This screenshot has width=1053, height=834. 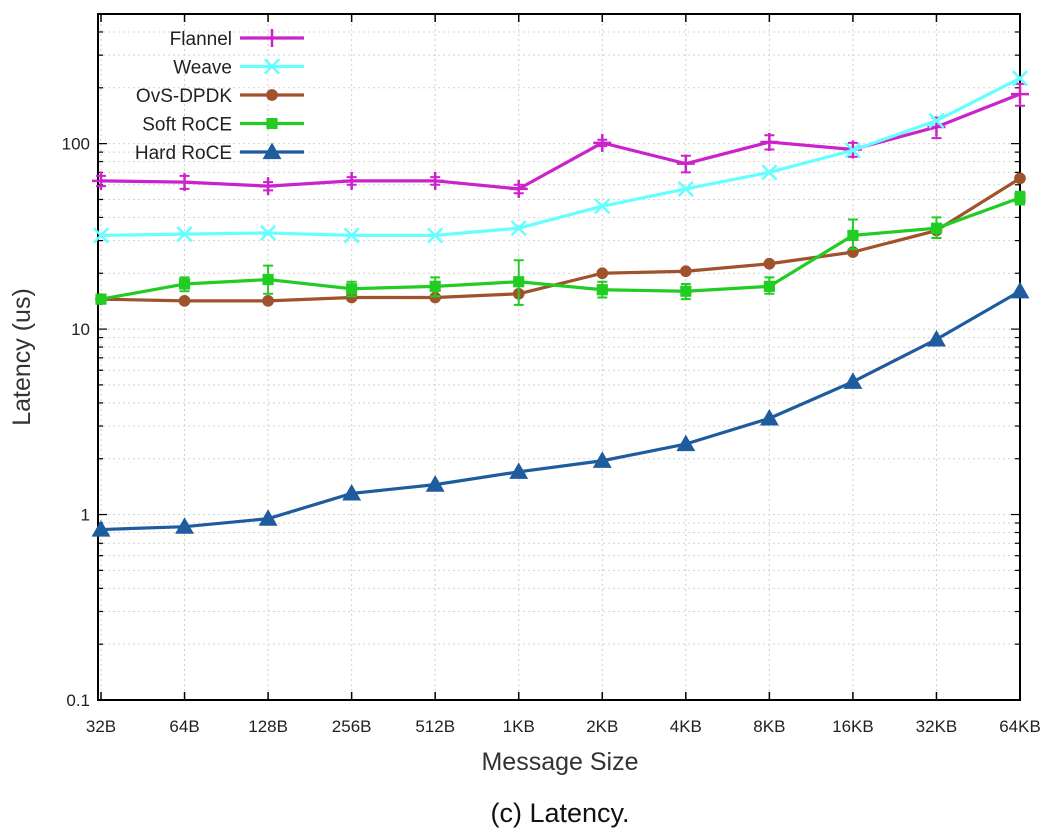 What do you see at coordinates (184, 726) in the screenshot?
I see `x-tick-label: 64B` at bounding box center [184, 726].